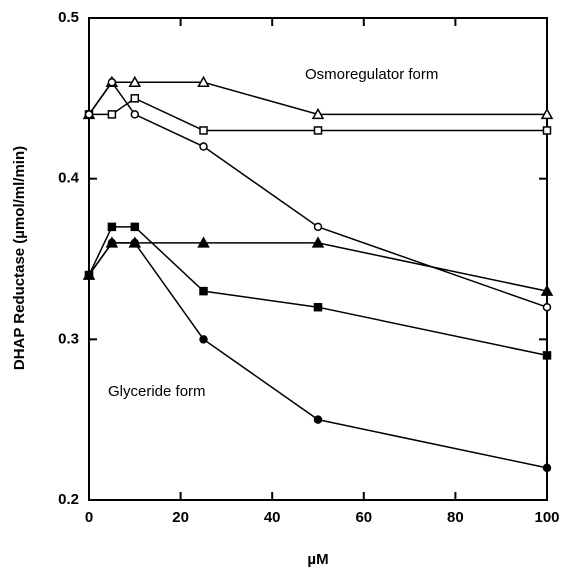 The width and height of the screenshot is (571, 576). What do you see at coordinates (272, 517) in the screenshot?
I see `x-tick-label: 40` at bounding box center [272, 517].